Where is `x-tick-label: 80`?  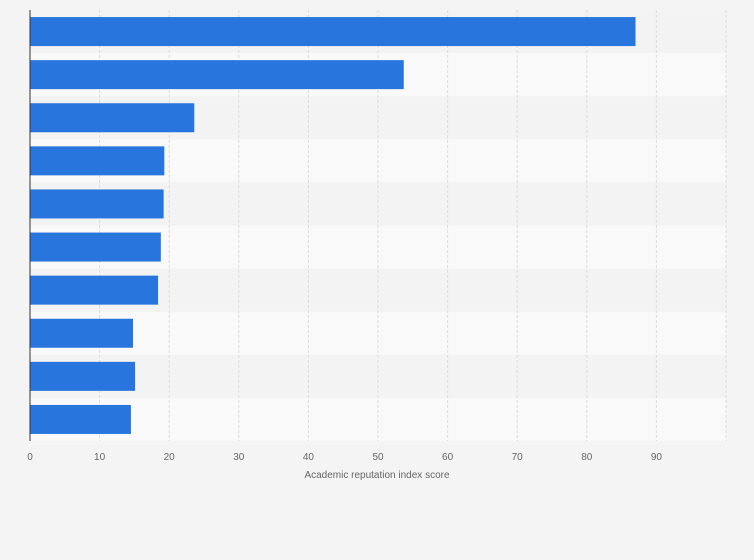 x-tick-label: 80 is located at coordinates (587, 457).